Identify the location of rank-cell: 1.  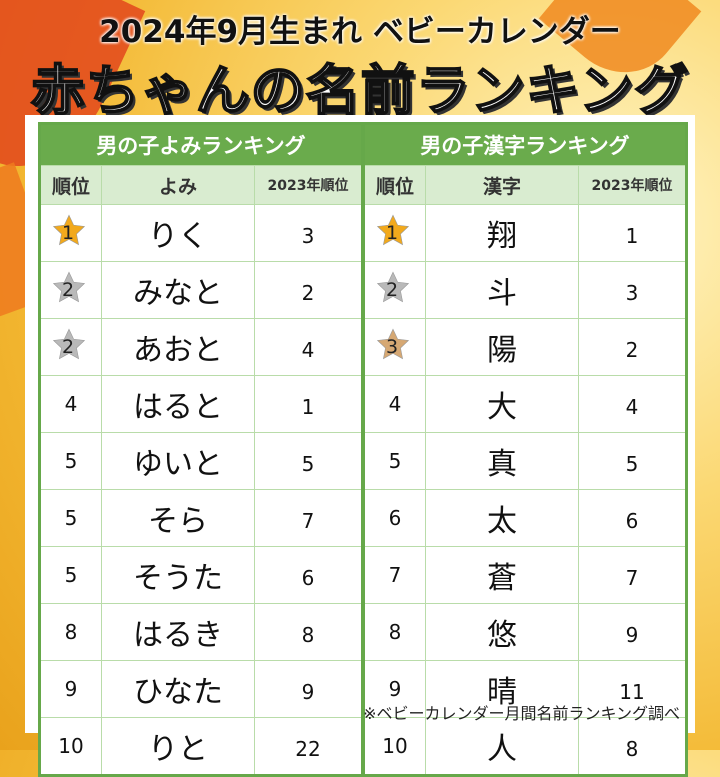
(70, 233).